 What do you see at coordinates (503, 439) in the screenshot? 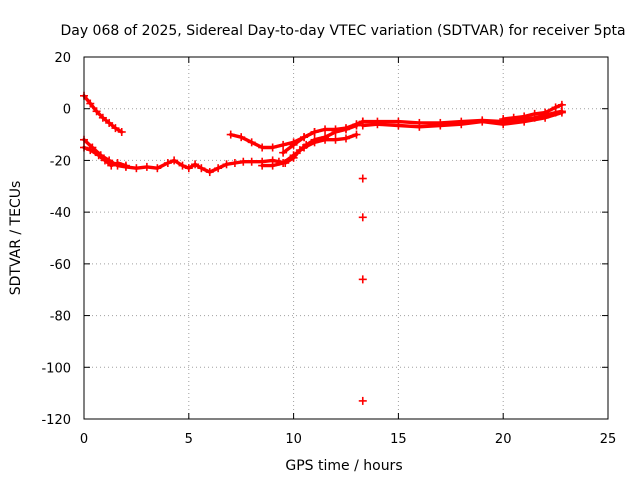
I see `x-tick-label: 20` at bounding box center [503, 439].